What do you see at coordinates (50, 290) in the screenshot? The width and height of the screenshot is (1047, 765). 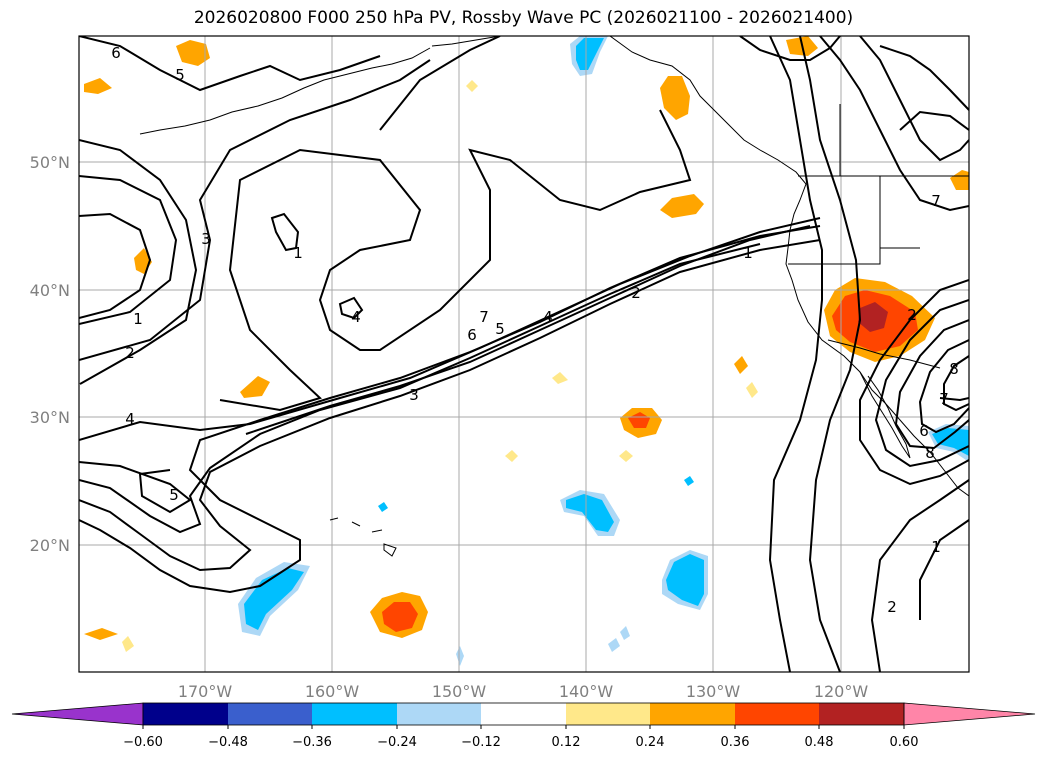 I see `lat-label: 40°N` at bounding box center [50, 290].